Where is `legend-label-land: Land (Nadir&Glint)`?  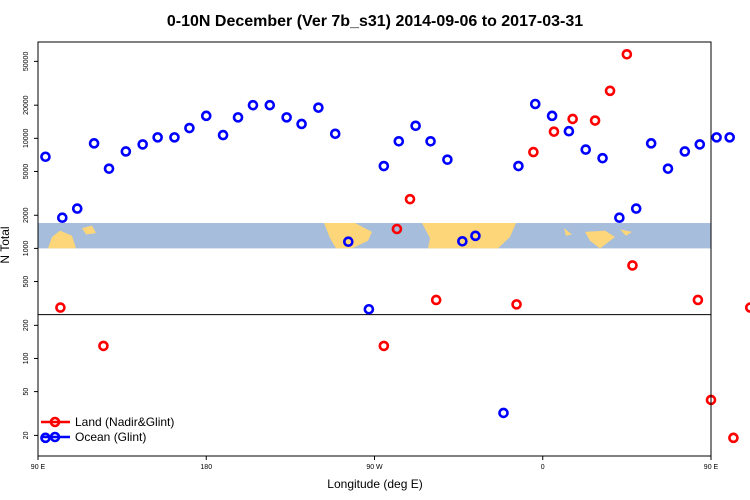 legend-label-land: Land (Nadir&Glint) is located at coordinates (124, 422).